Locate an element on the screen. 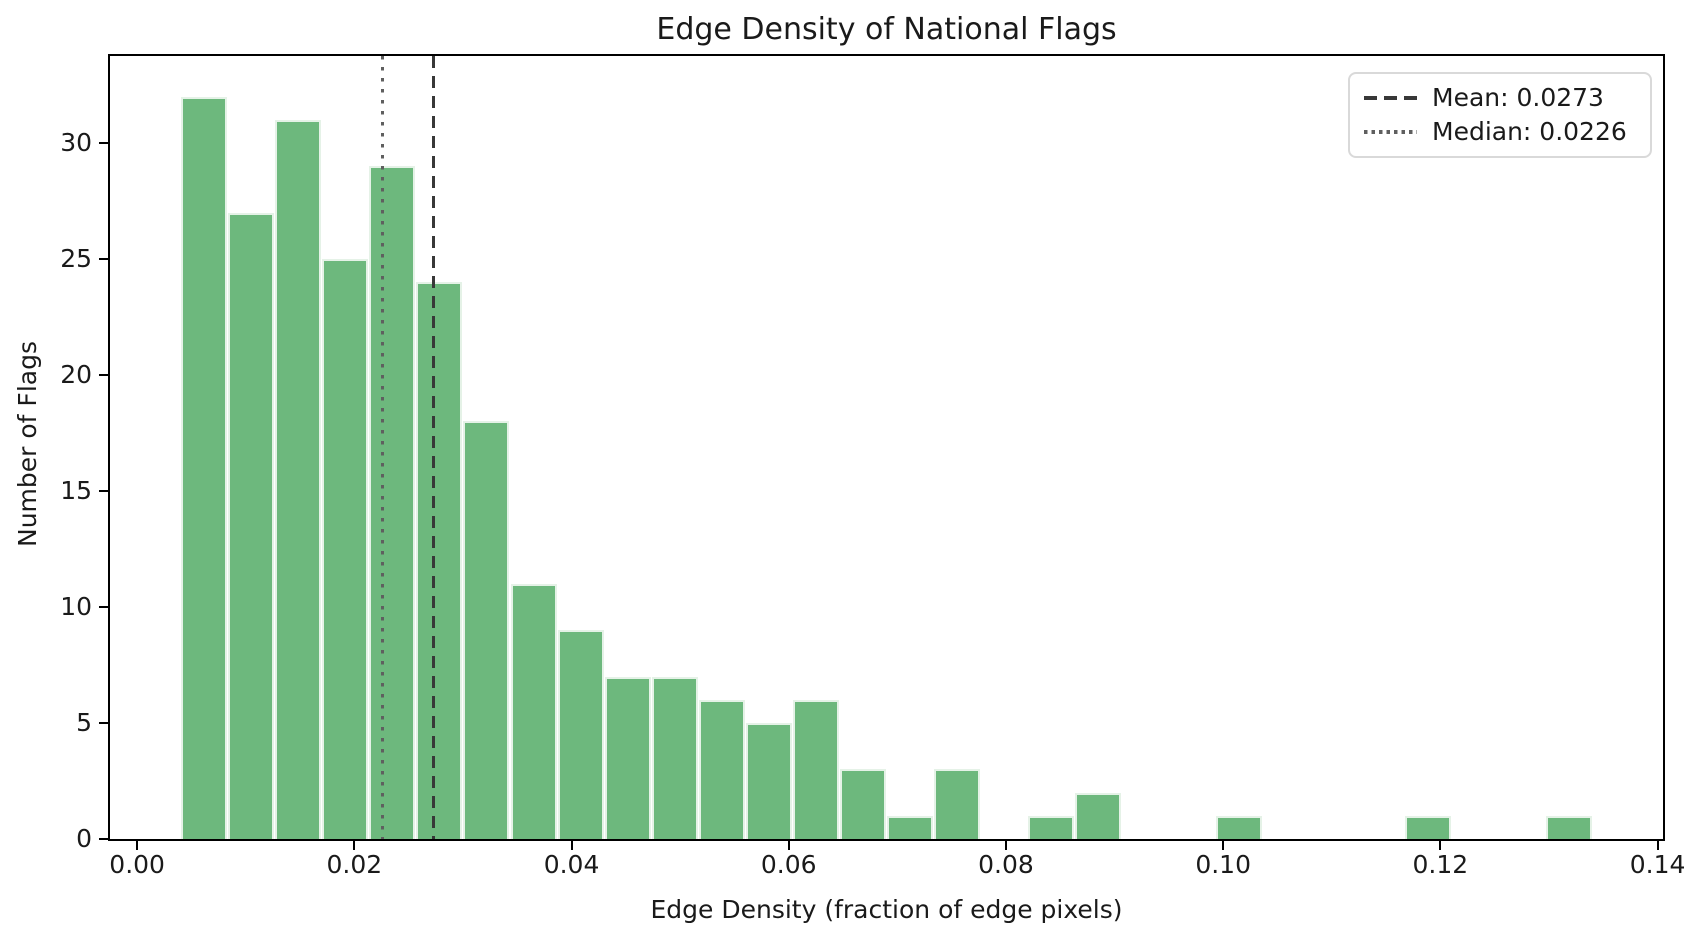 This screenshot has width=1707, height=940. legend: Mean: 0.0273 Median: 0.0226 is located at coordinates (1500, 115).